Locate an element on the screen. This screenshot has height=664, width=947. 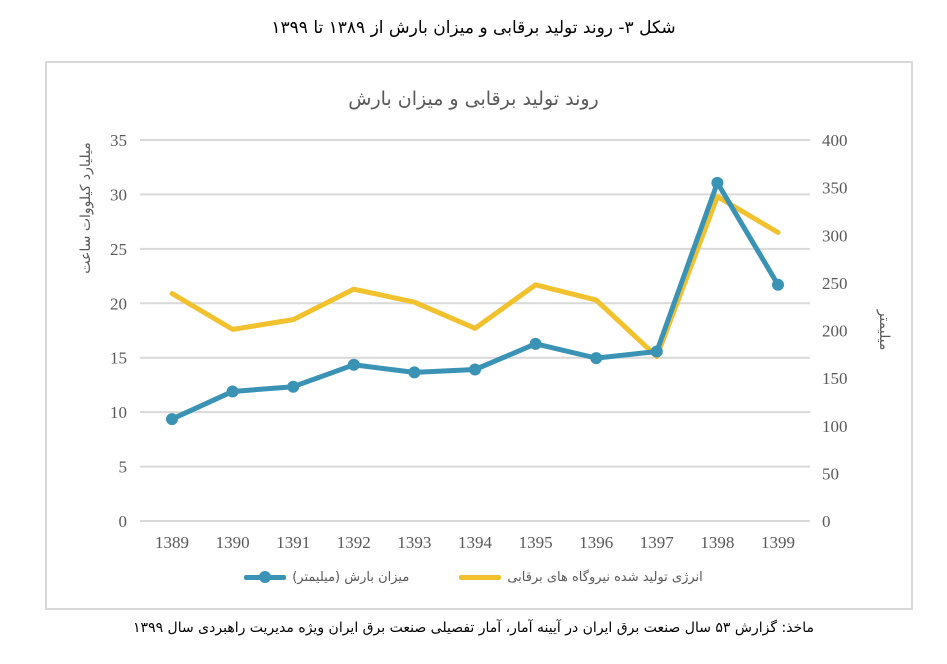
y-axis-right-label: میلیمتر is located at coordinates (884, 330).